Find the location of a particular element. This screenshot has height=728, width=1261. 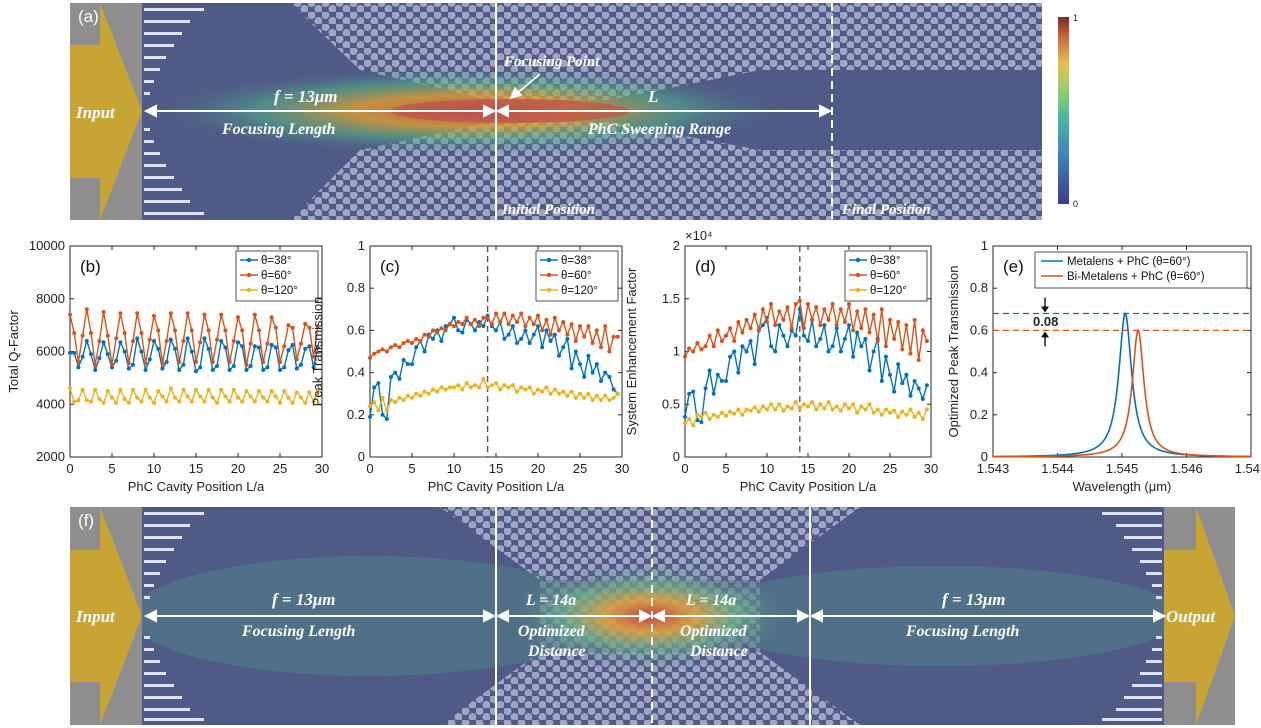

output-arrow is located at coordinates (1199, 616).